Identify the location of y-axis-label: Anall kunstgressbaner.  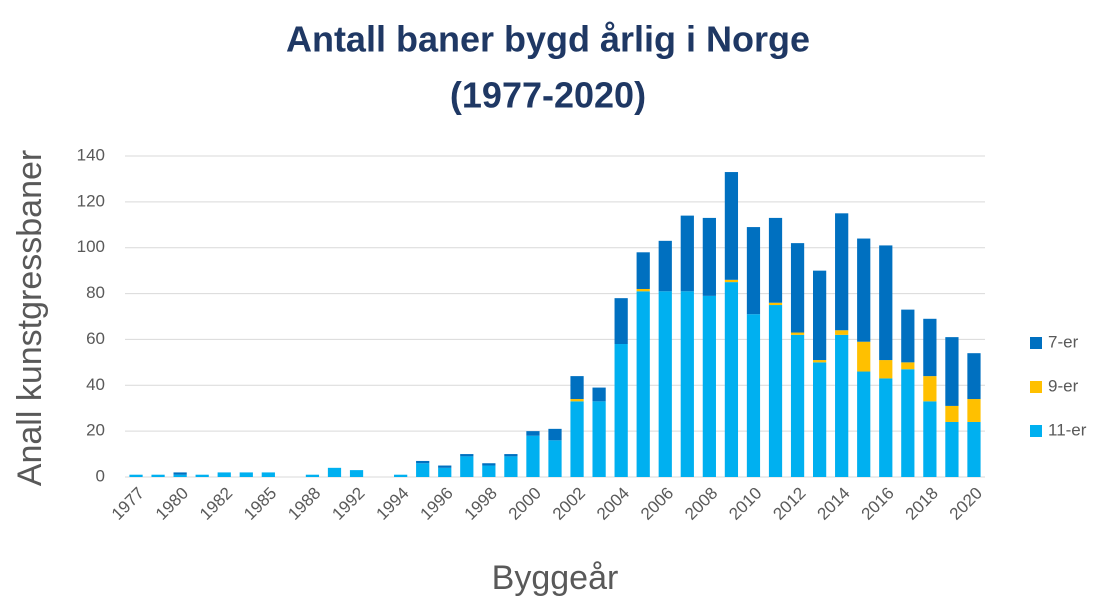
(30, 318).